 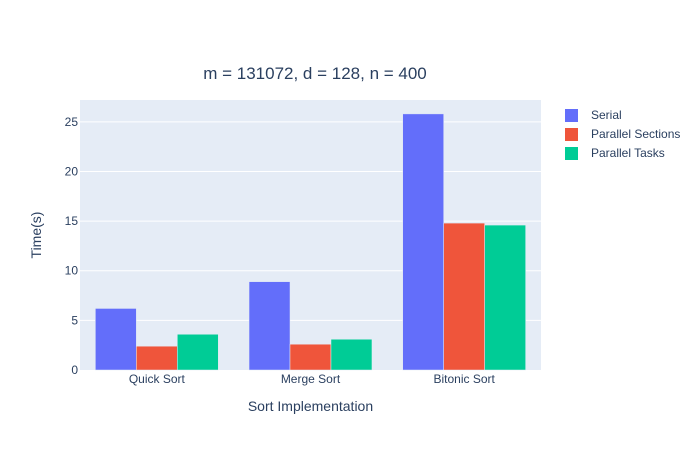 What do you see at coordinates (315, 73) in the screenshot?
I see `chart-title: m = 131072, d = 128, n = 400` at bounding box center [315, 73].